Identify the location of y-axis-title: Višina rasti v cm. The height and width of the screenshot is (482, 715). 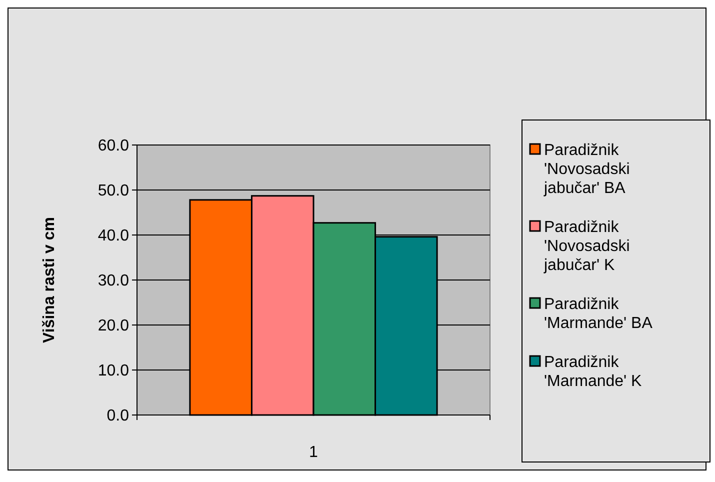
(49, 280).